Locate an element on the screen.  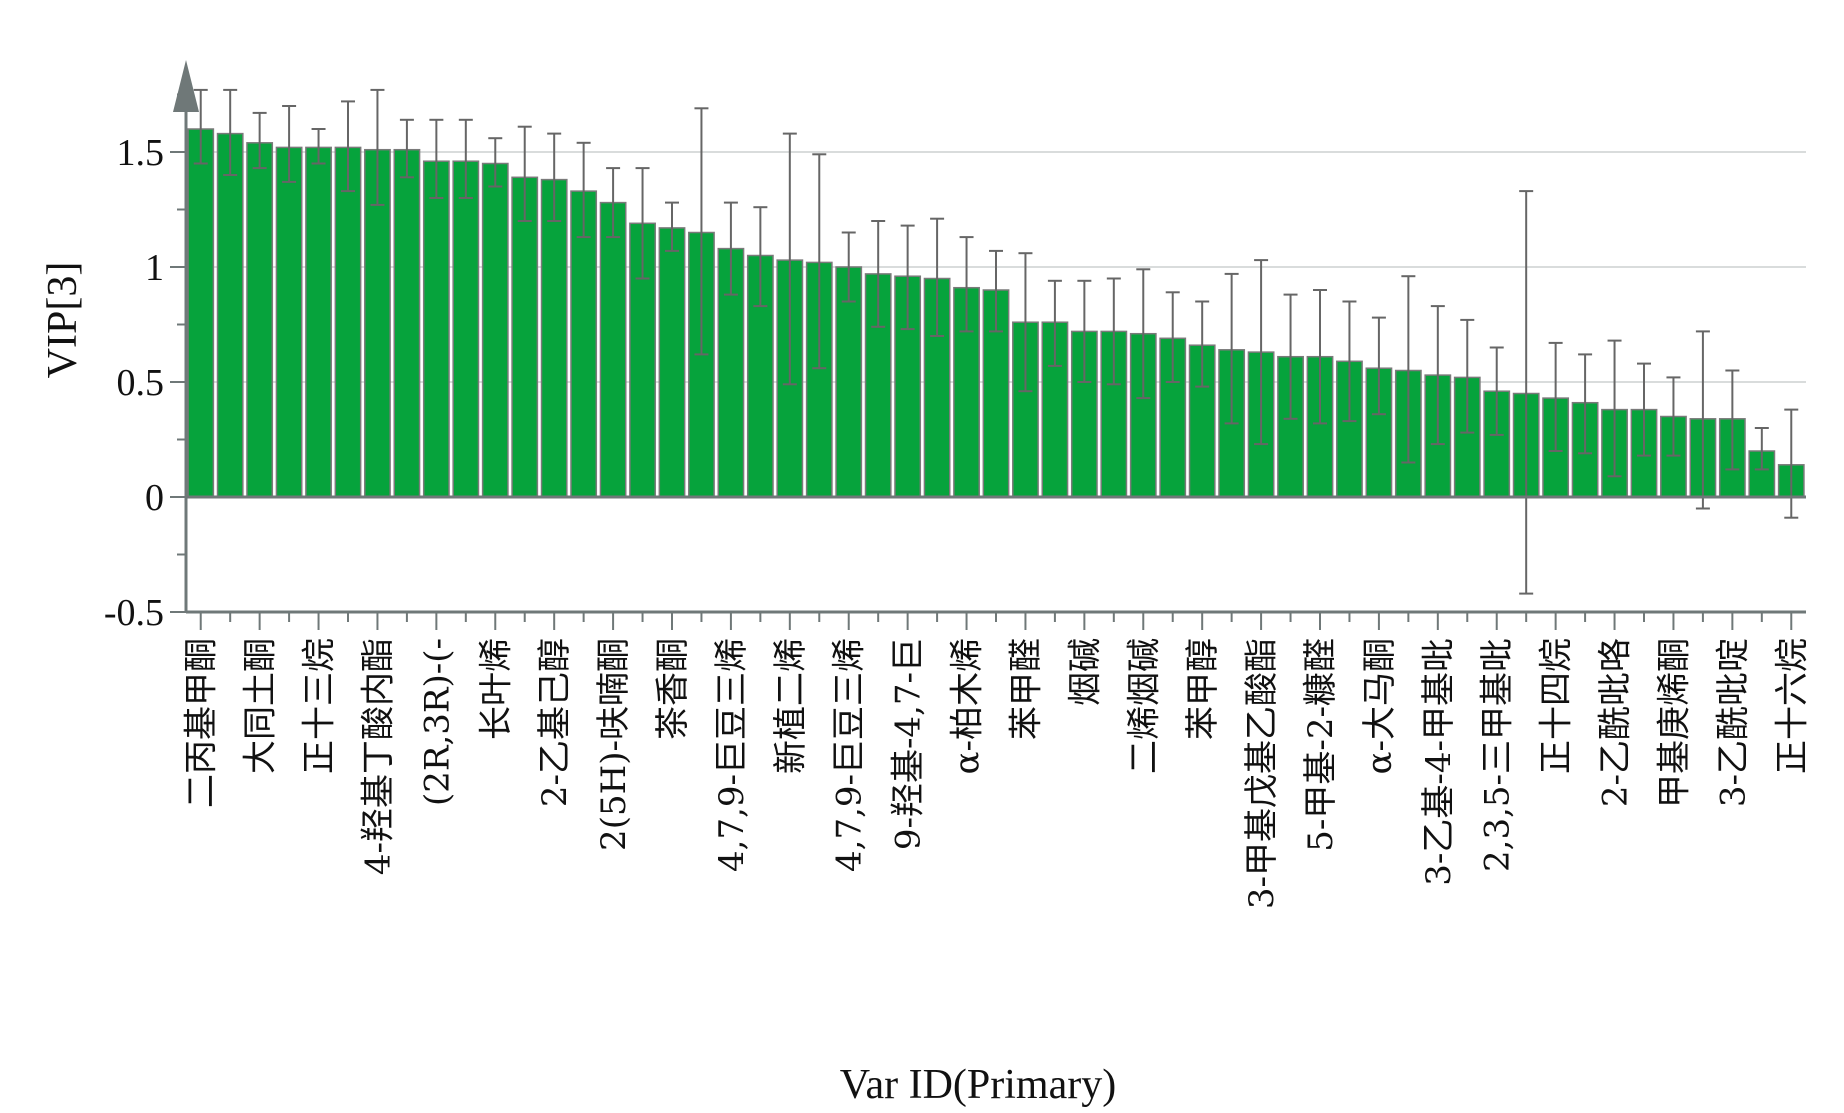
x-tick-label: 二烯烟碱 is located at coordinates (1144, 706).